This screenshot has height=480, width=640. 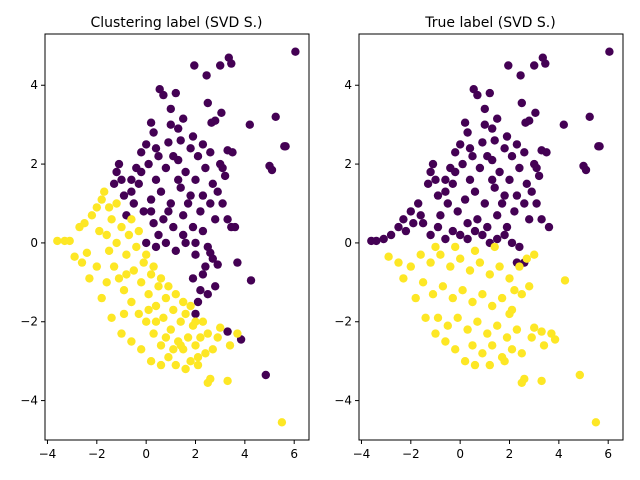 I want to click on y-tick-label: 4, so click(x=348, y=85).